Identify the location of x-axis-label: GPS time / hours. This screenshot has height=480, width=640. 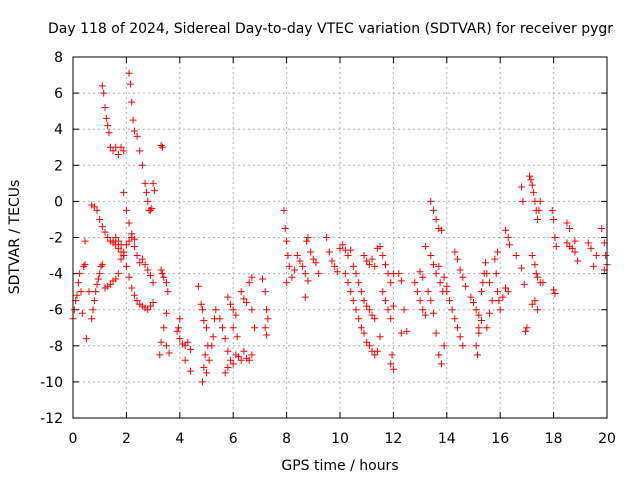
(339, 466).